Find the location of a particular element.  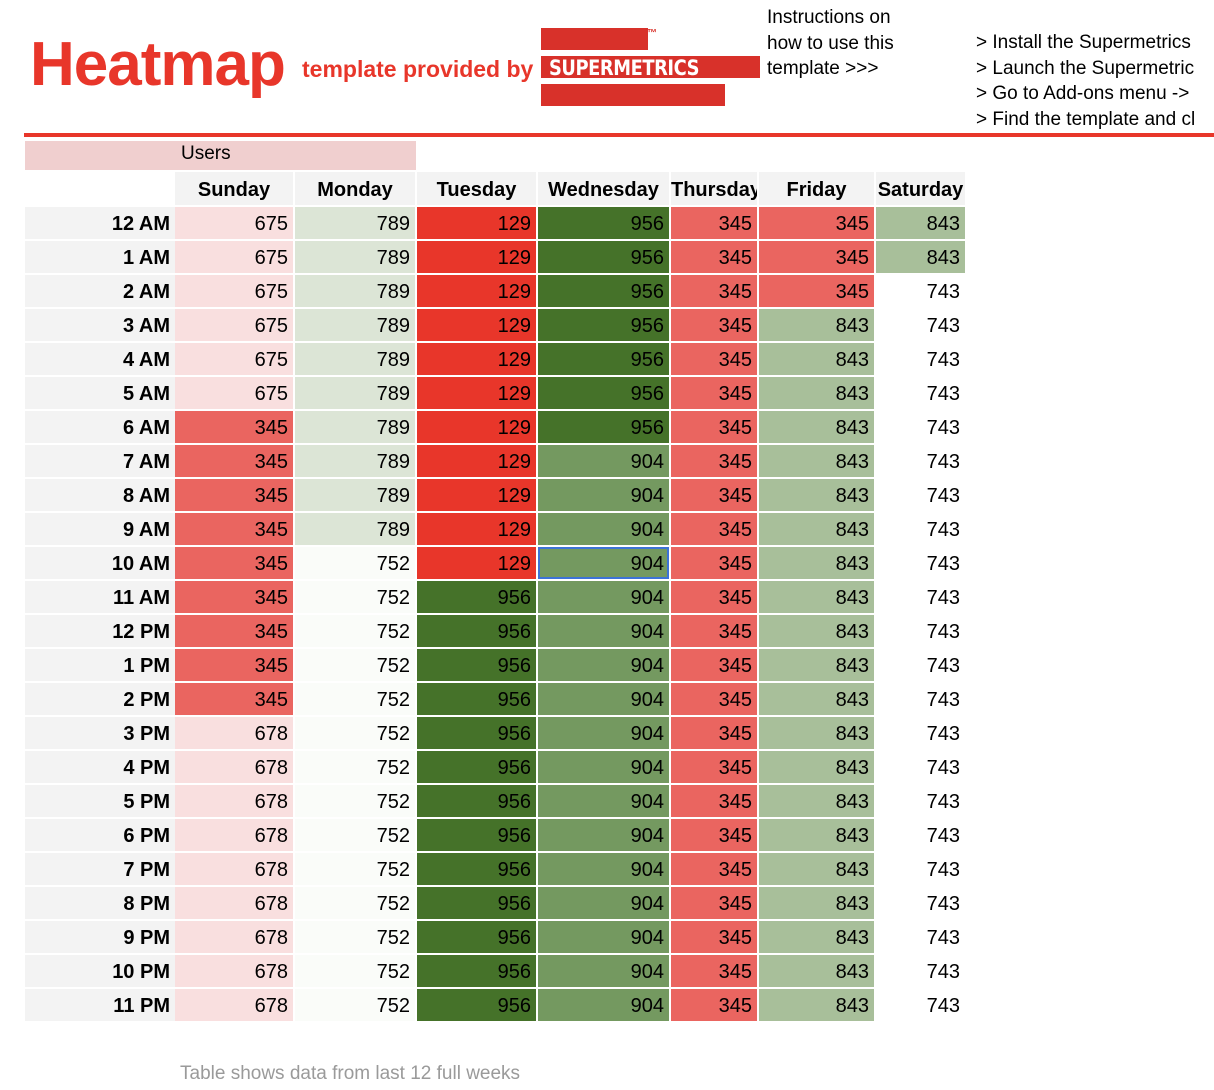

row-label: 1 PM is located at coordinates (100, 665).